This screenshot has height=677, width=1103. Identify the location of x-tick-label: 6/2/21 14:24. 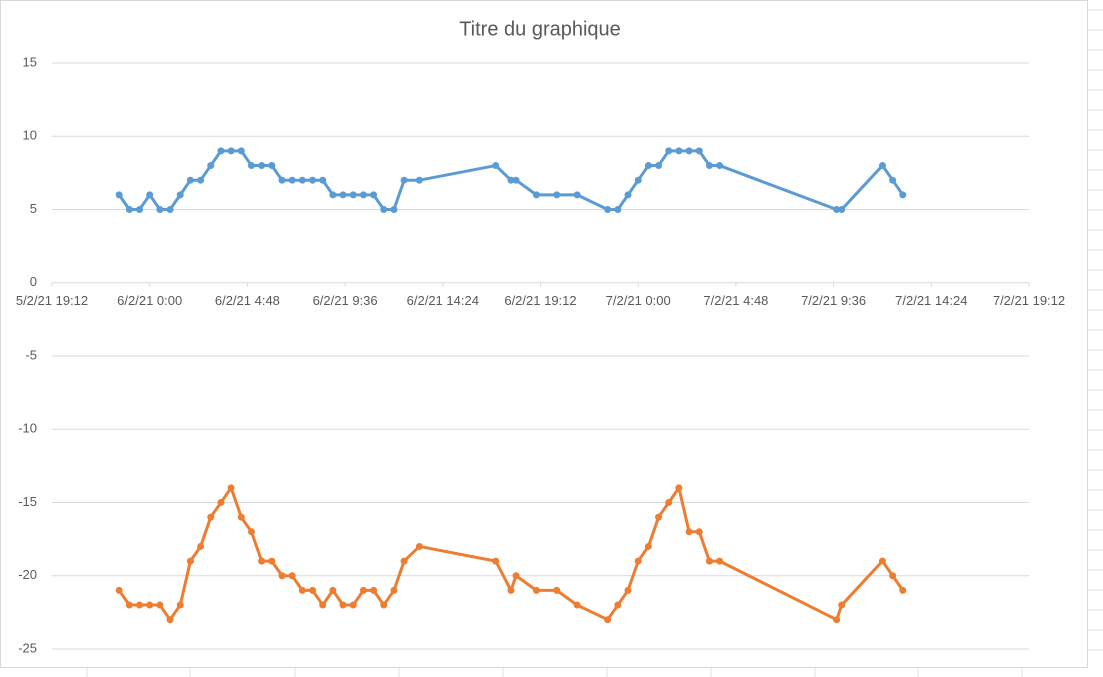
(443, 300).